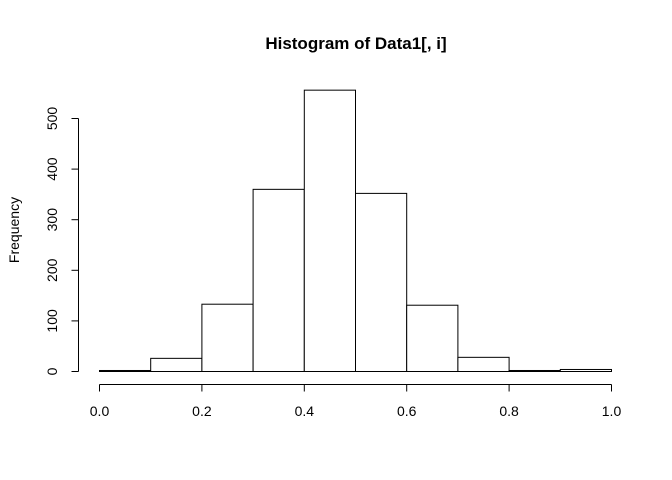  Describe the element at coordinates (612, 411) in the screenshot. I see `x-tick-label: 1.0` at that location.